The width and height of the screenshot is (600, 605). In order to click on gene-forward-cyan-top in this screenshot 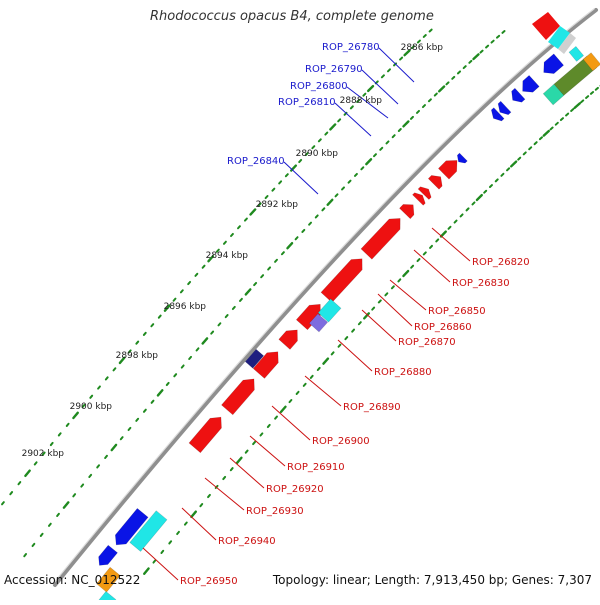, I will do `click(576, 53)`.